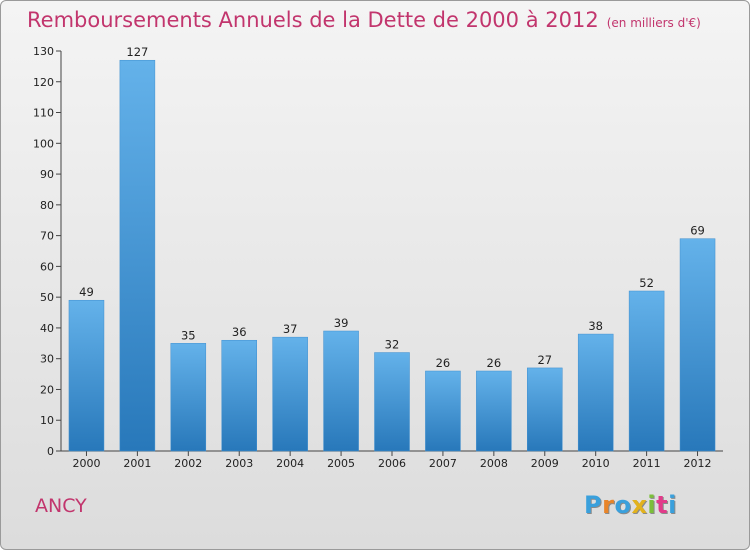  I want to click on logo-letter: P, so click(593, 505).